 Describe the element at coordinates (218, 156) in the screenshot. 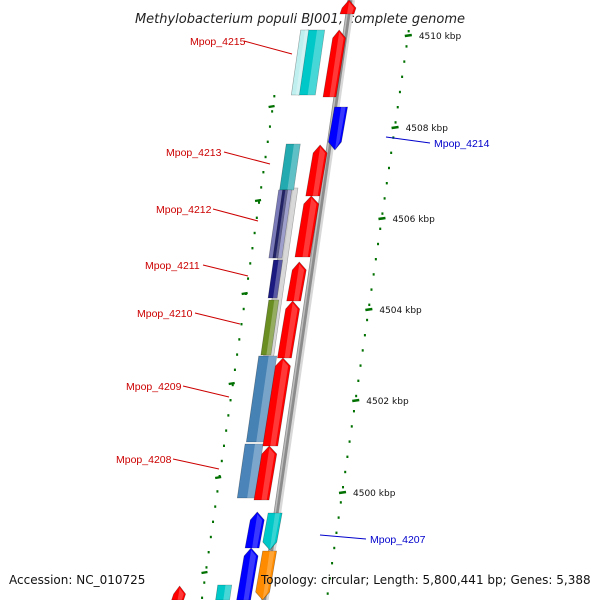

I see `gene-label-mpop-4213: Mpop_4213` at that location.